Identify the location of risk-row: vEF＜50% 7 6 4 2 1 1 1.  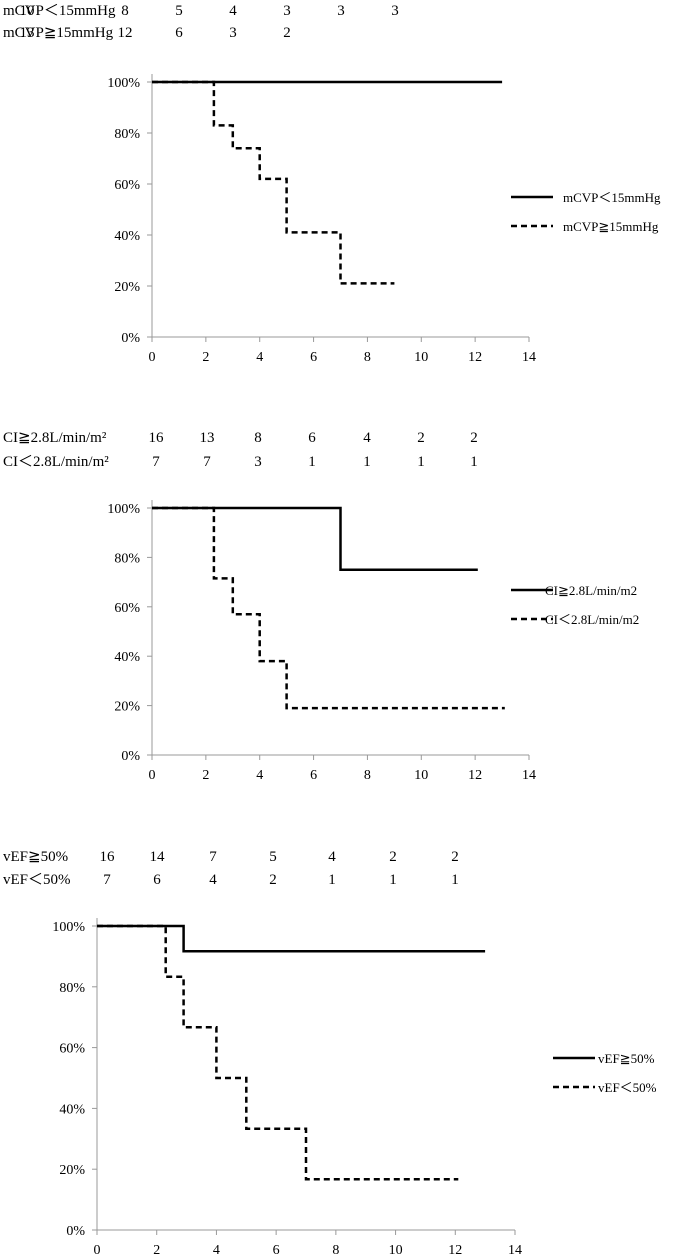
(338, 880).